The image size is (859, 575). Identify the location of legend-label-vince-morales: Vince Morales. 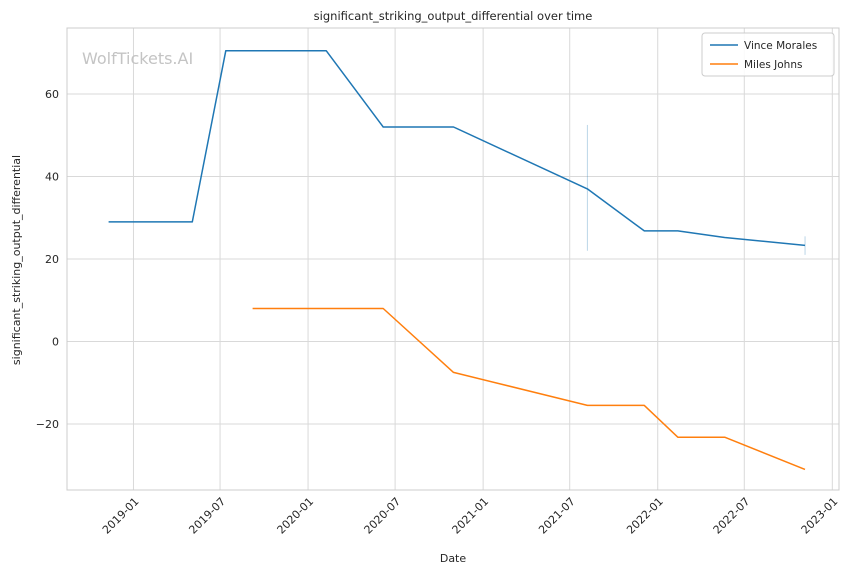
(780, 46).